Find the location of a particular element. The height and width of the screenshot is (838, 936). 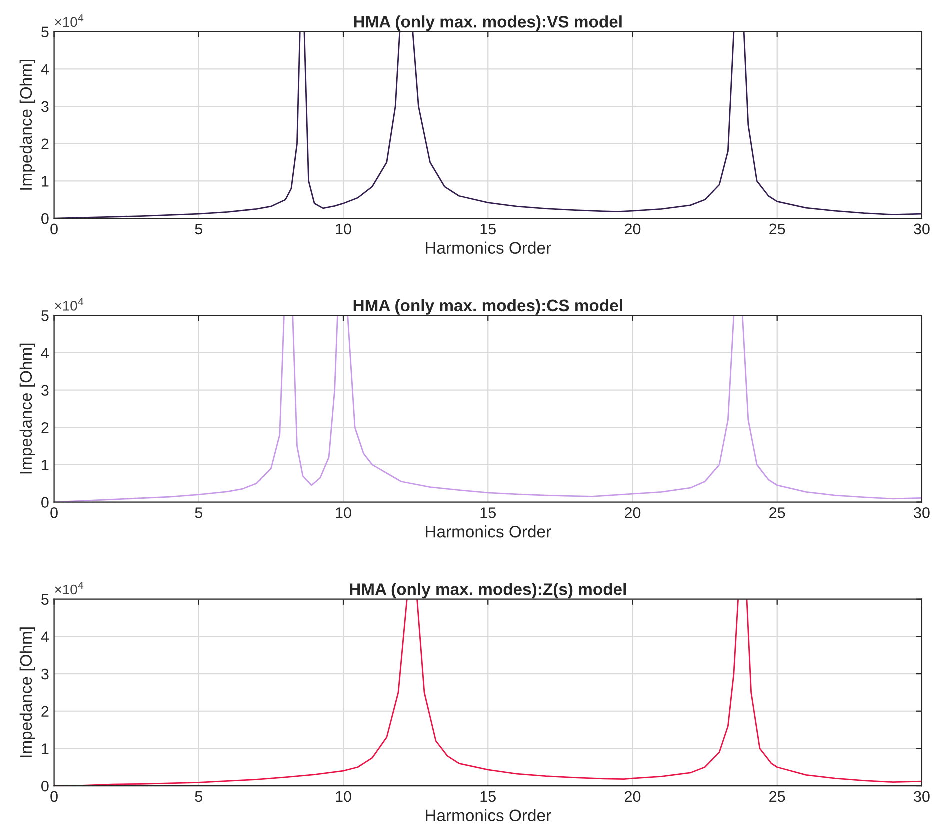

chart-title: HMA (only max. modes):CS model is located at coordinates (488, 307).